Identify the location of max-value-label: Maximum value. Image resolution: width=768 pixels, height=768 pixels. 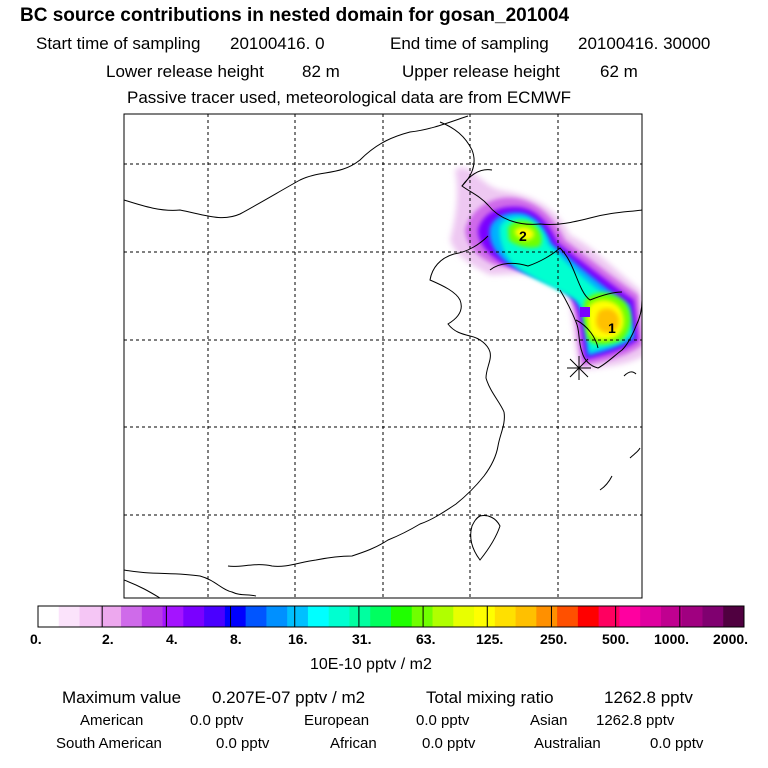
(122, 697).